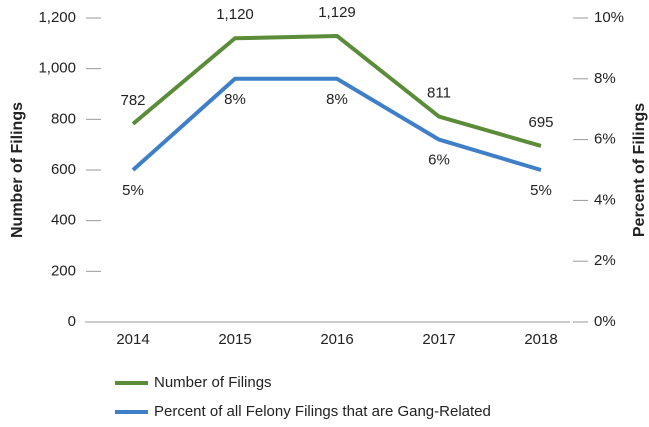  I want to click on y-tick-label: 1,000, so click(57, 68).